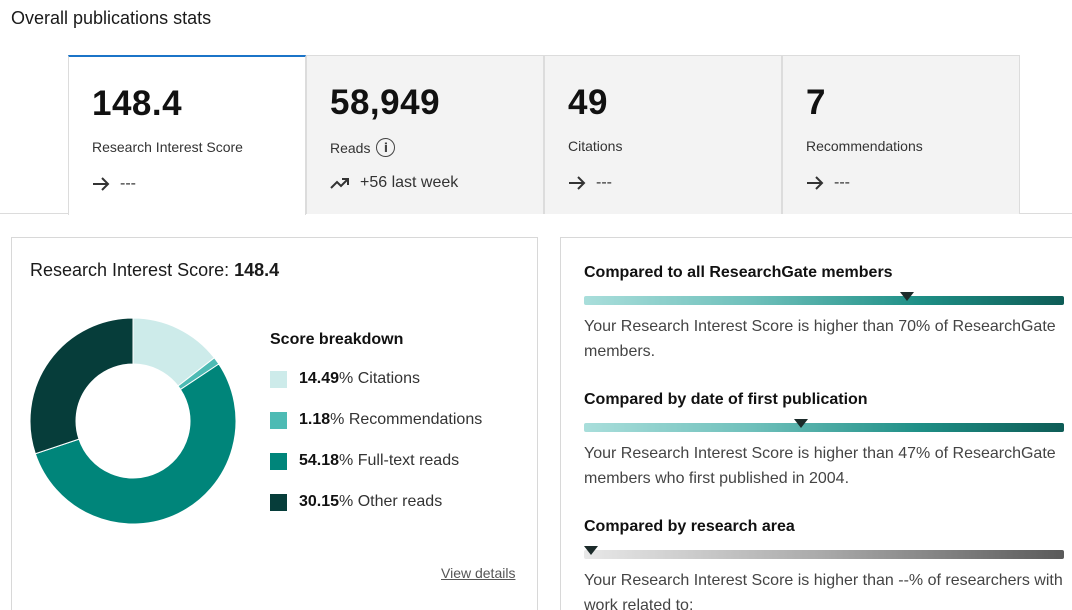  Describe the element at coordinates (350, 147) in the screenshot. I see `stat-label-text: Reads` at that location.